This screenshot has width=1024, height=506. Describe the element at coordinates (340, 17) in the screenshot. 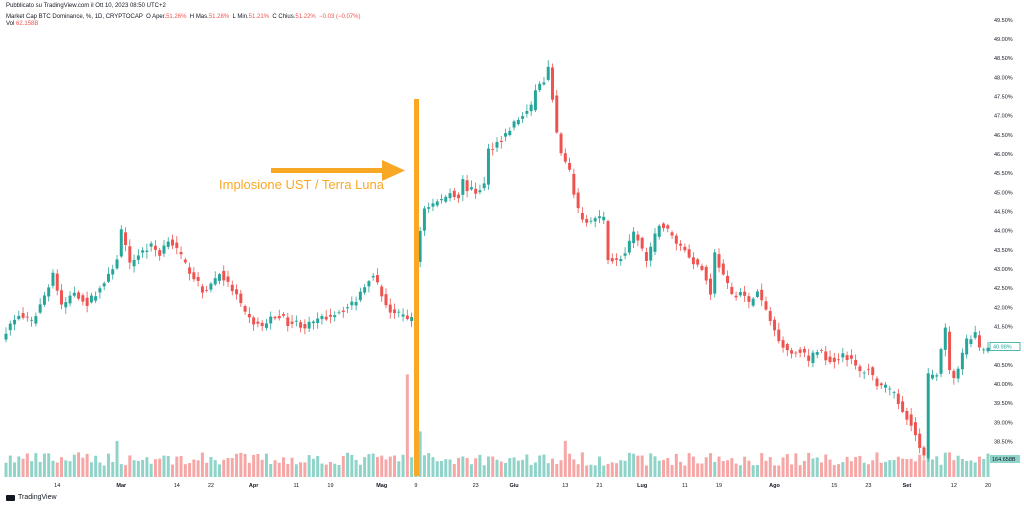

I see `change-value: −0.03 (−0.07%)` at that location.